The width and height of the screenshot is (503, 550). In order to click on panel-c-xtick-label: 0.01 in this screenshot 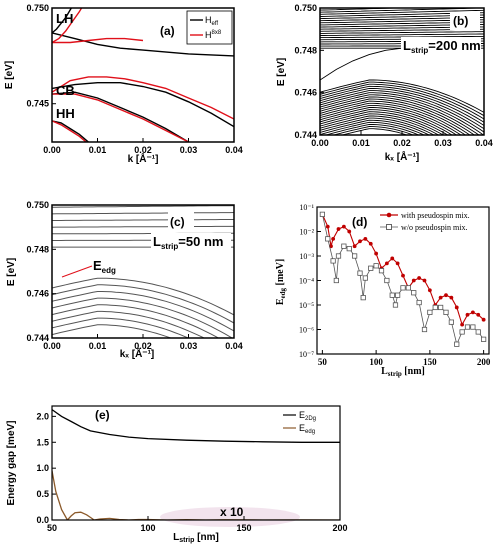, I will do `click(98, 346)`.